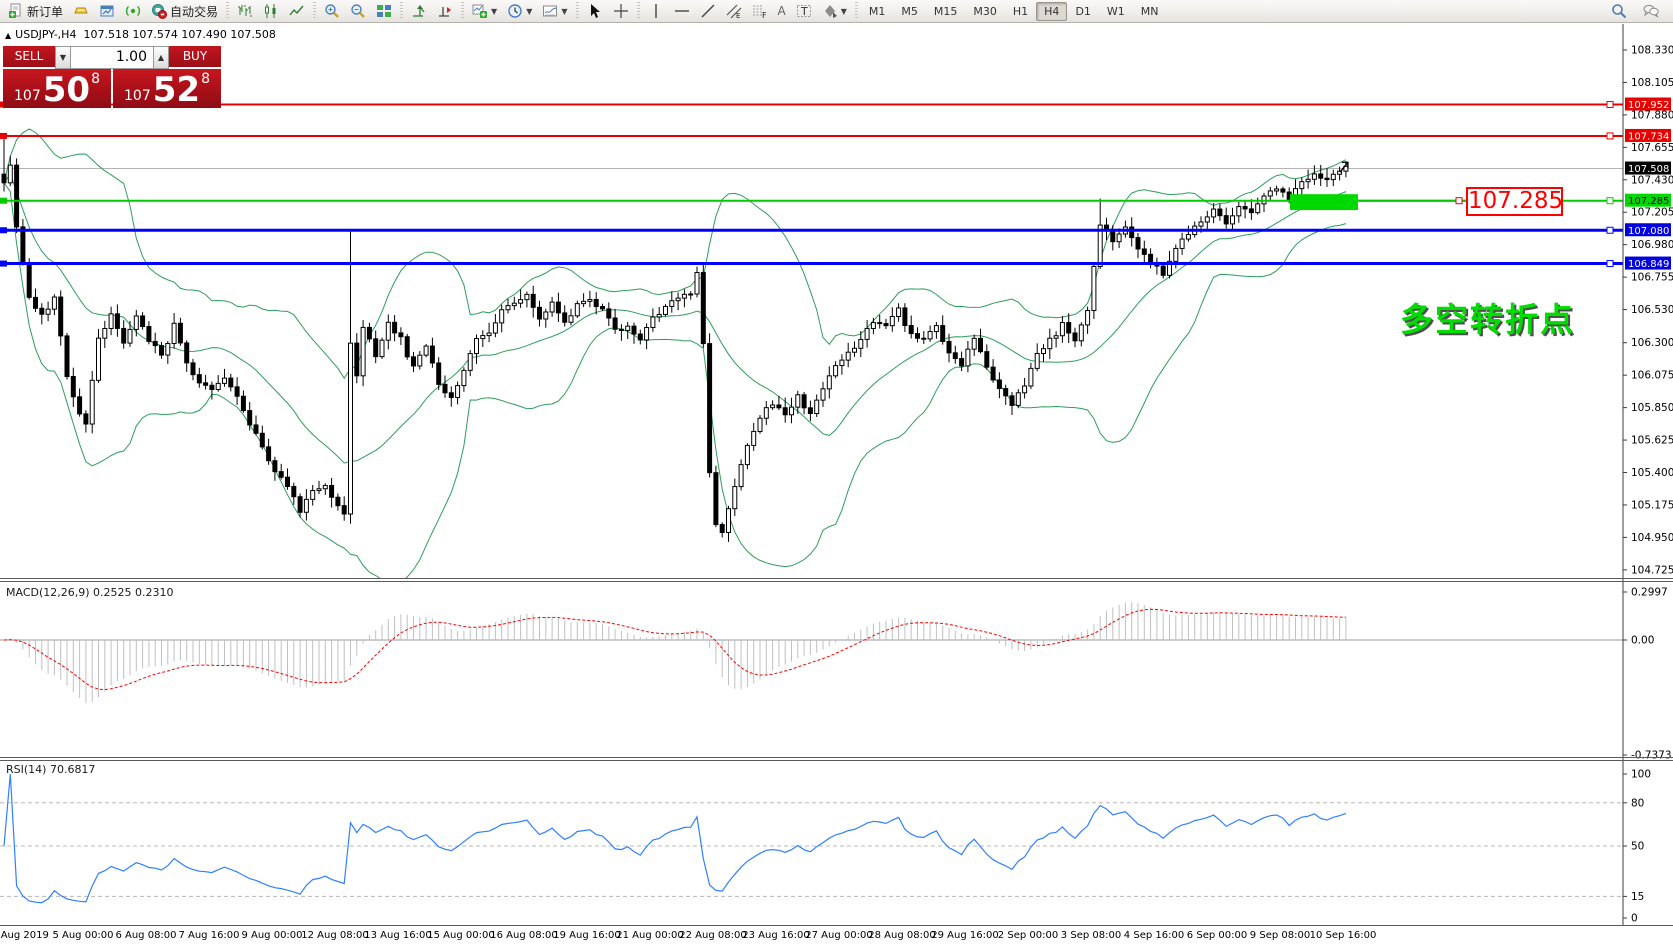 This screenshot has width=1673, height=945. Describe the element at coordinates (1280, 935) in the screenshot. I see `time-tick-label: 9 Sep 08:00` at that location.